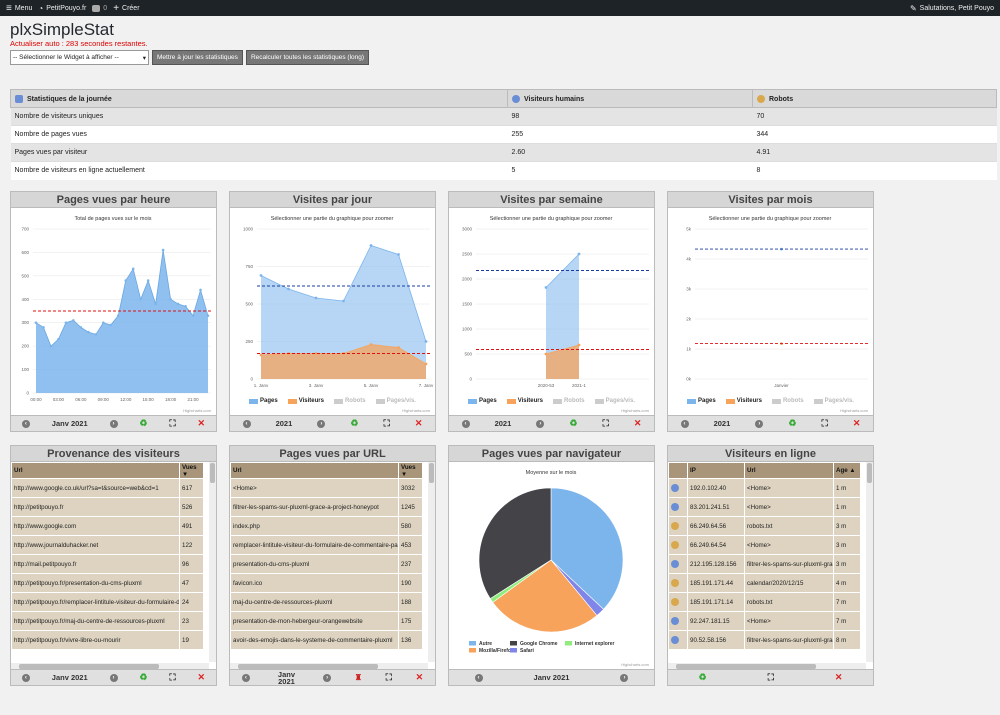 This screenshot has width=1000, height=715. I want to click on table-row: 66.249.64.56 robots.txt 3 m, so click(764, 526).